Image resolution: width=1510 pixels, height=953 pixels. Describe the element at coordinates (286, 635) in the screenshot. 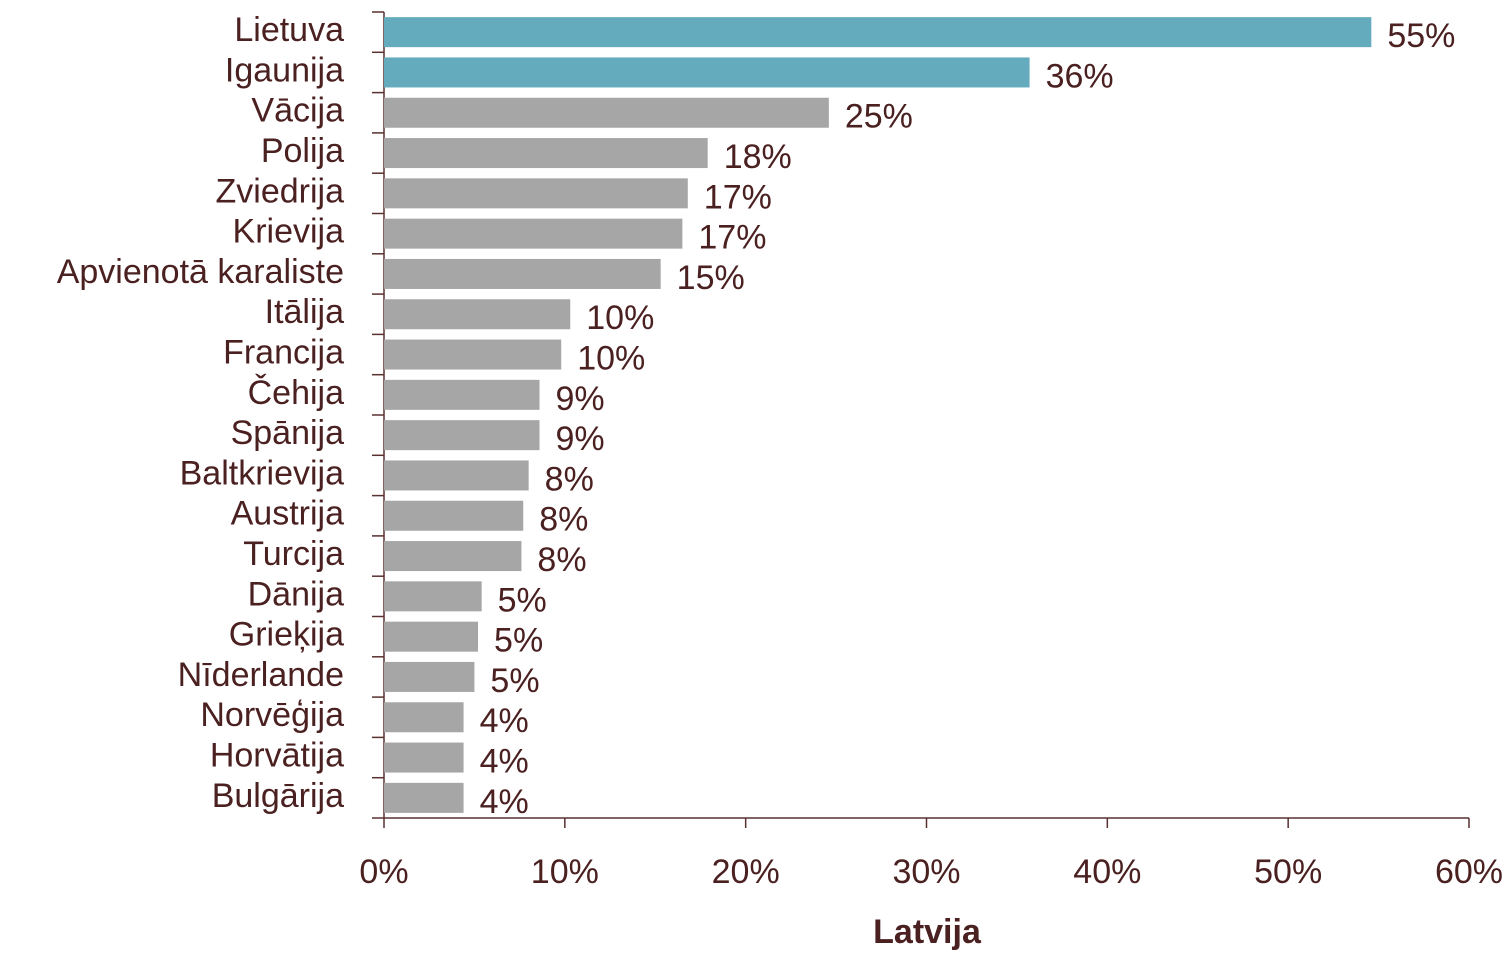

I see `y-tick-label: Grieķija` at that location.